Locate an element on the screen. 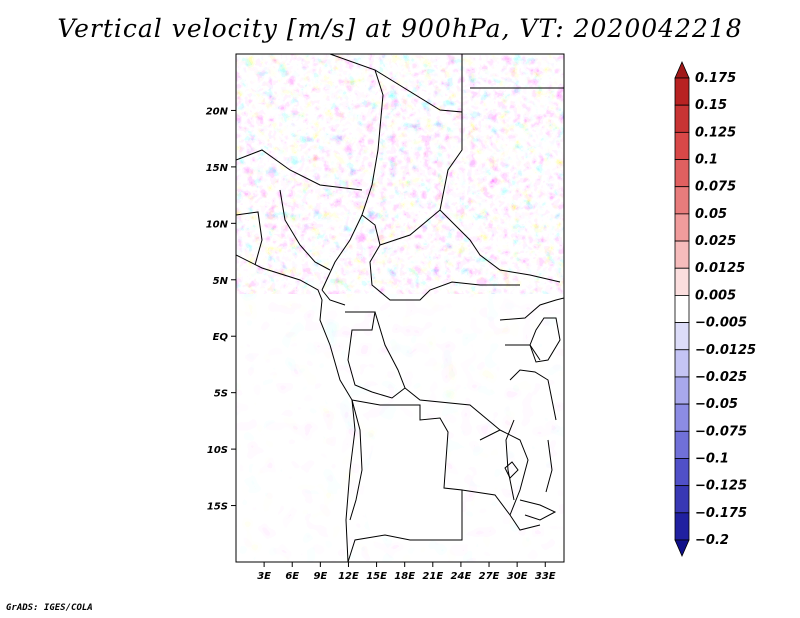 Image resolution: width=800 pixels, height=618 pixels. lon-tick-label: 9E is located at coordinates (320, 576).